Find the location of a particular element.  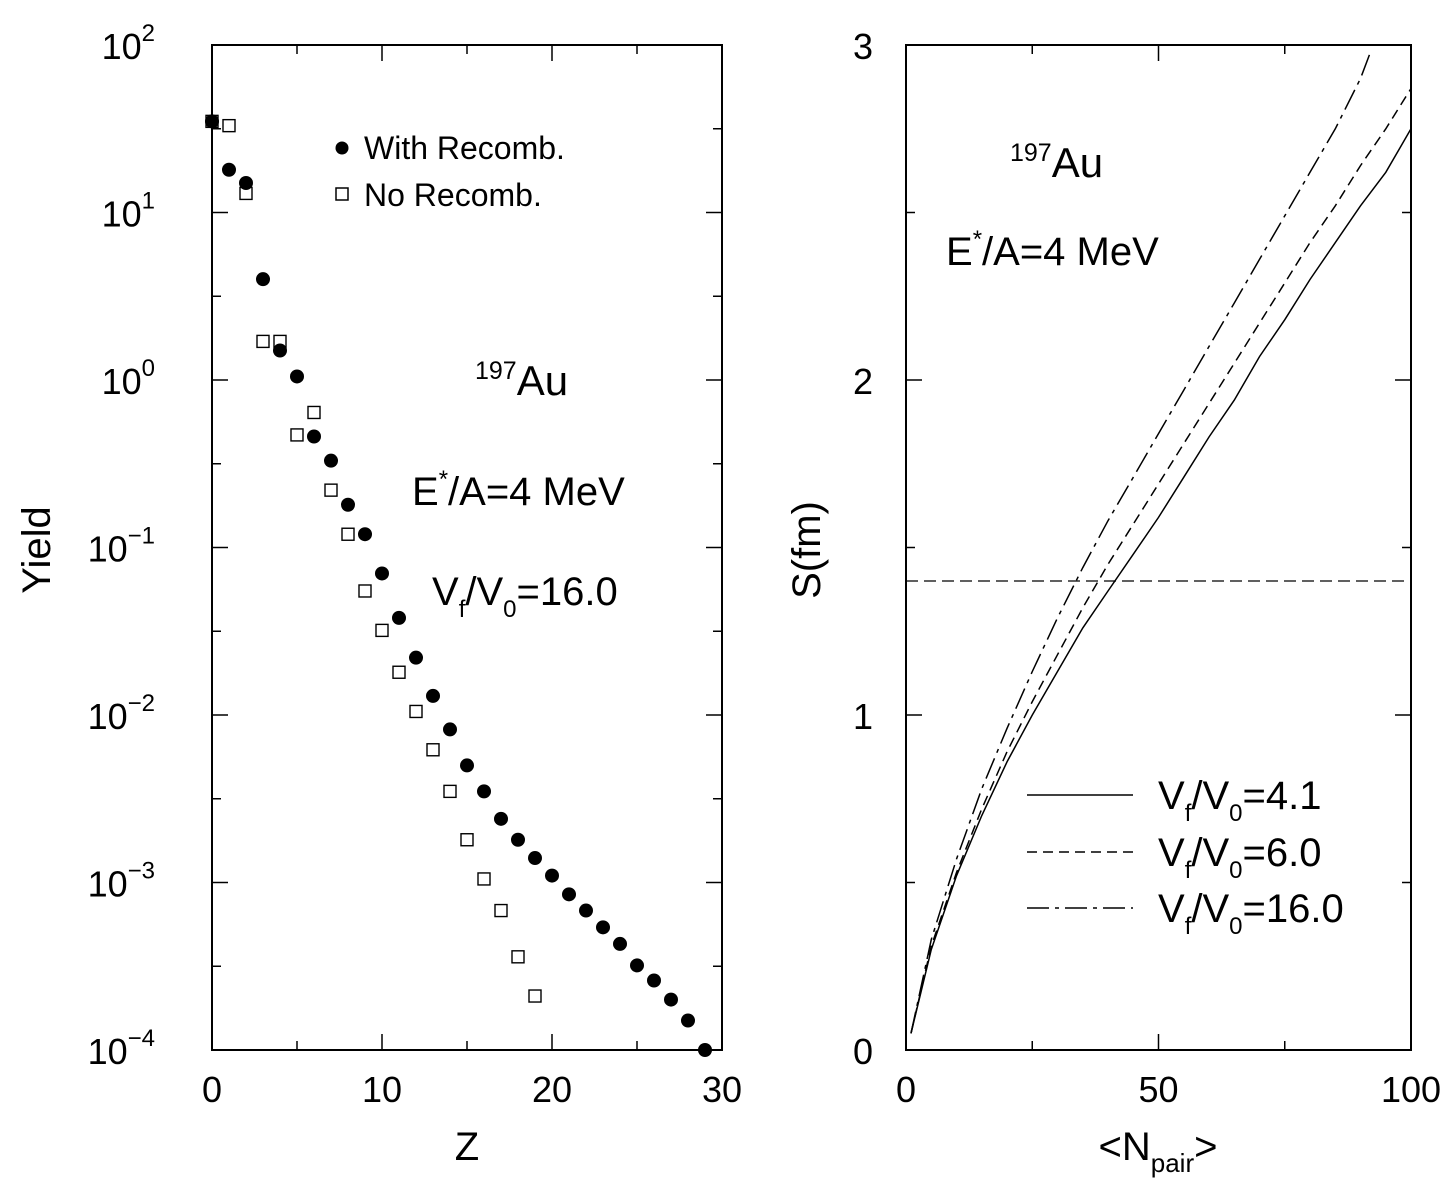

right-energy-E: E is located at coordinates (959, 252).